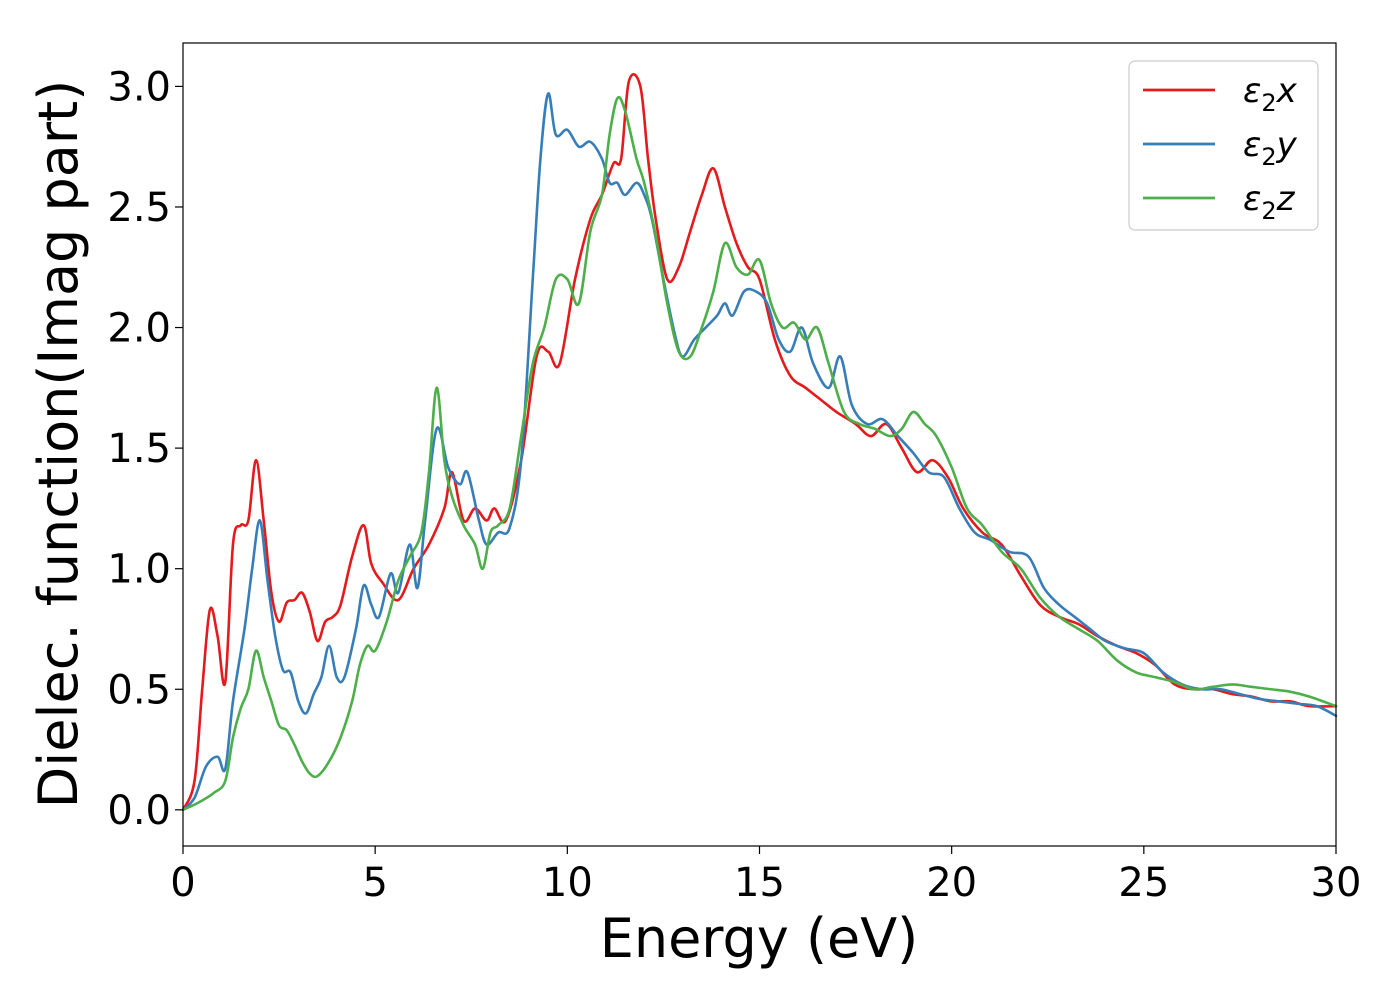  I want to click on x-axis-ticks: 0 5 10 15 20 25 30, so click(765, 876).